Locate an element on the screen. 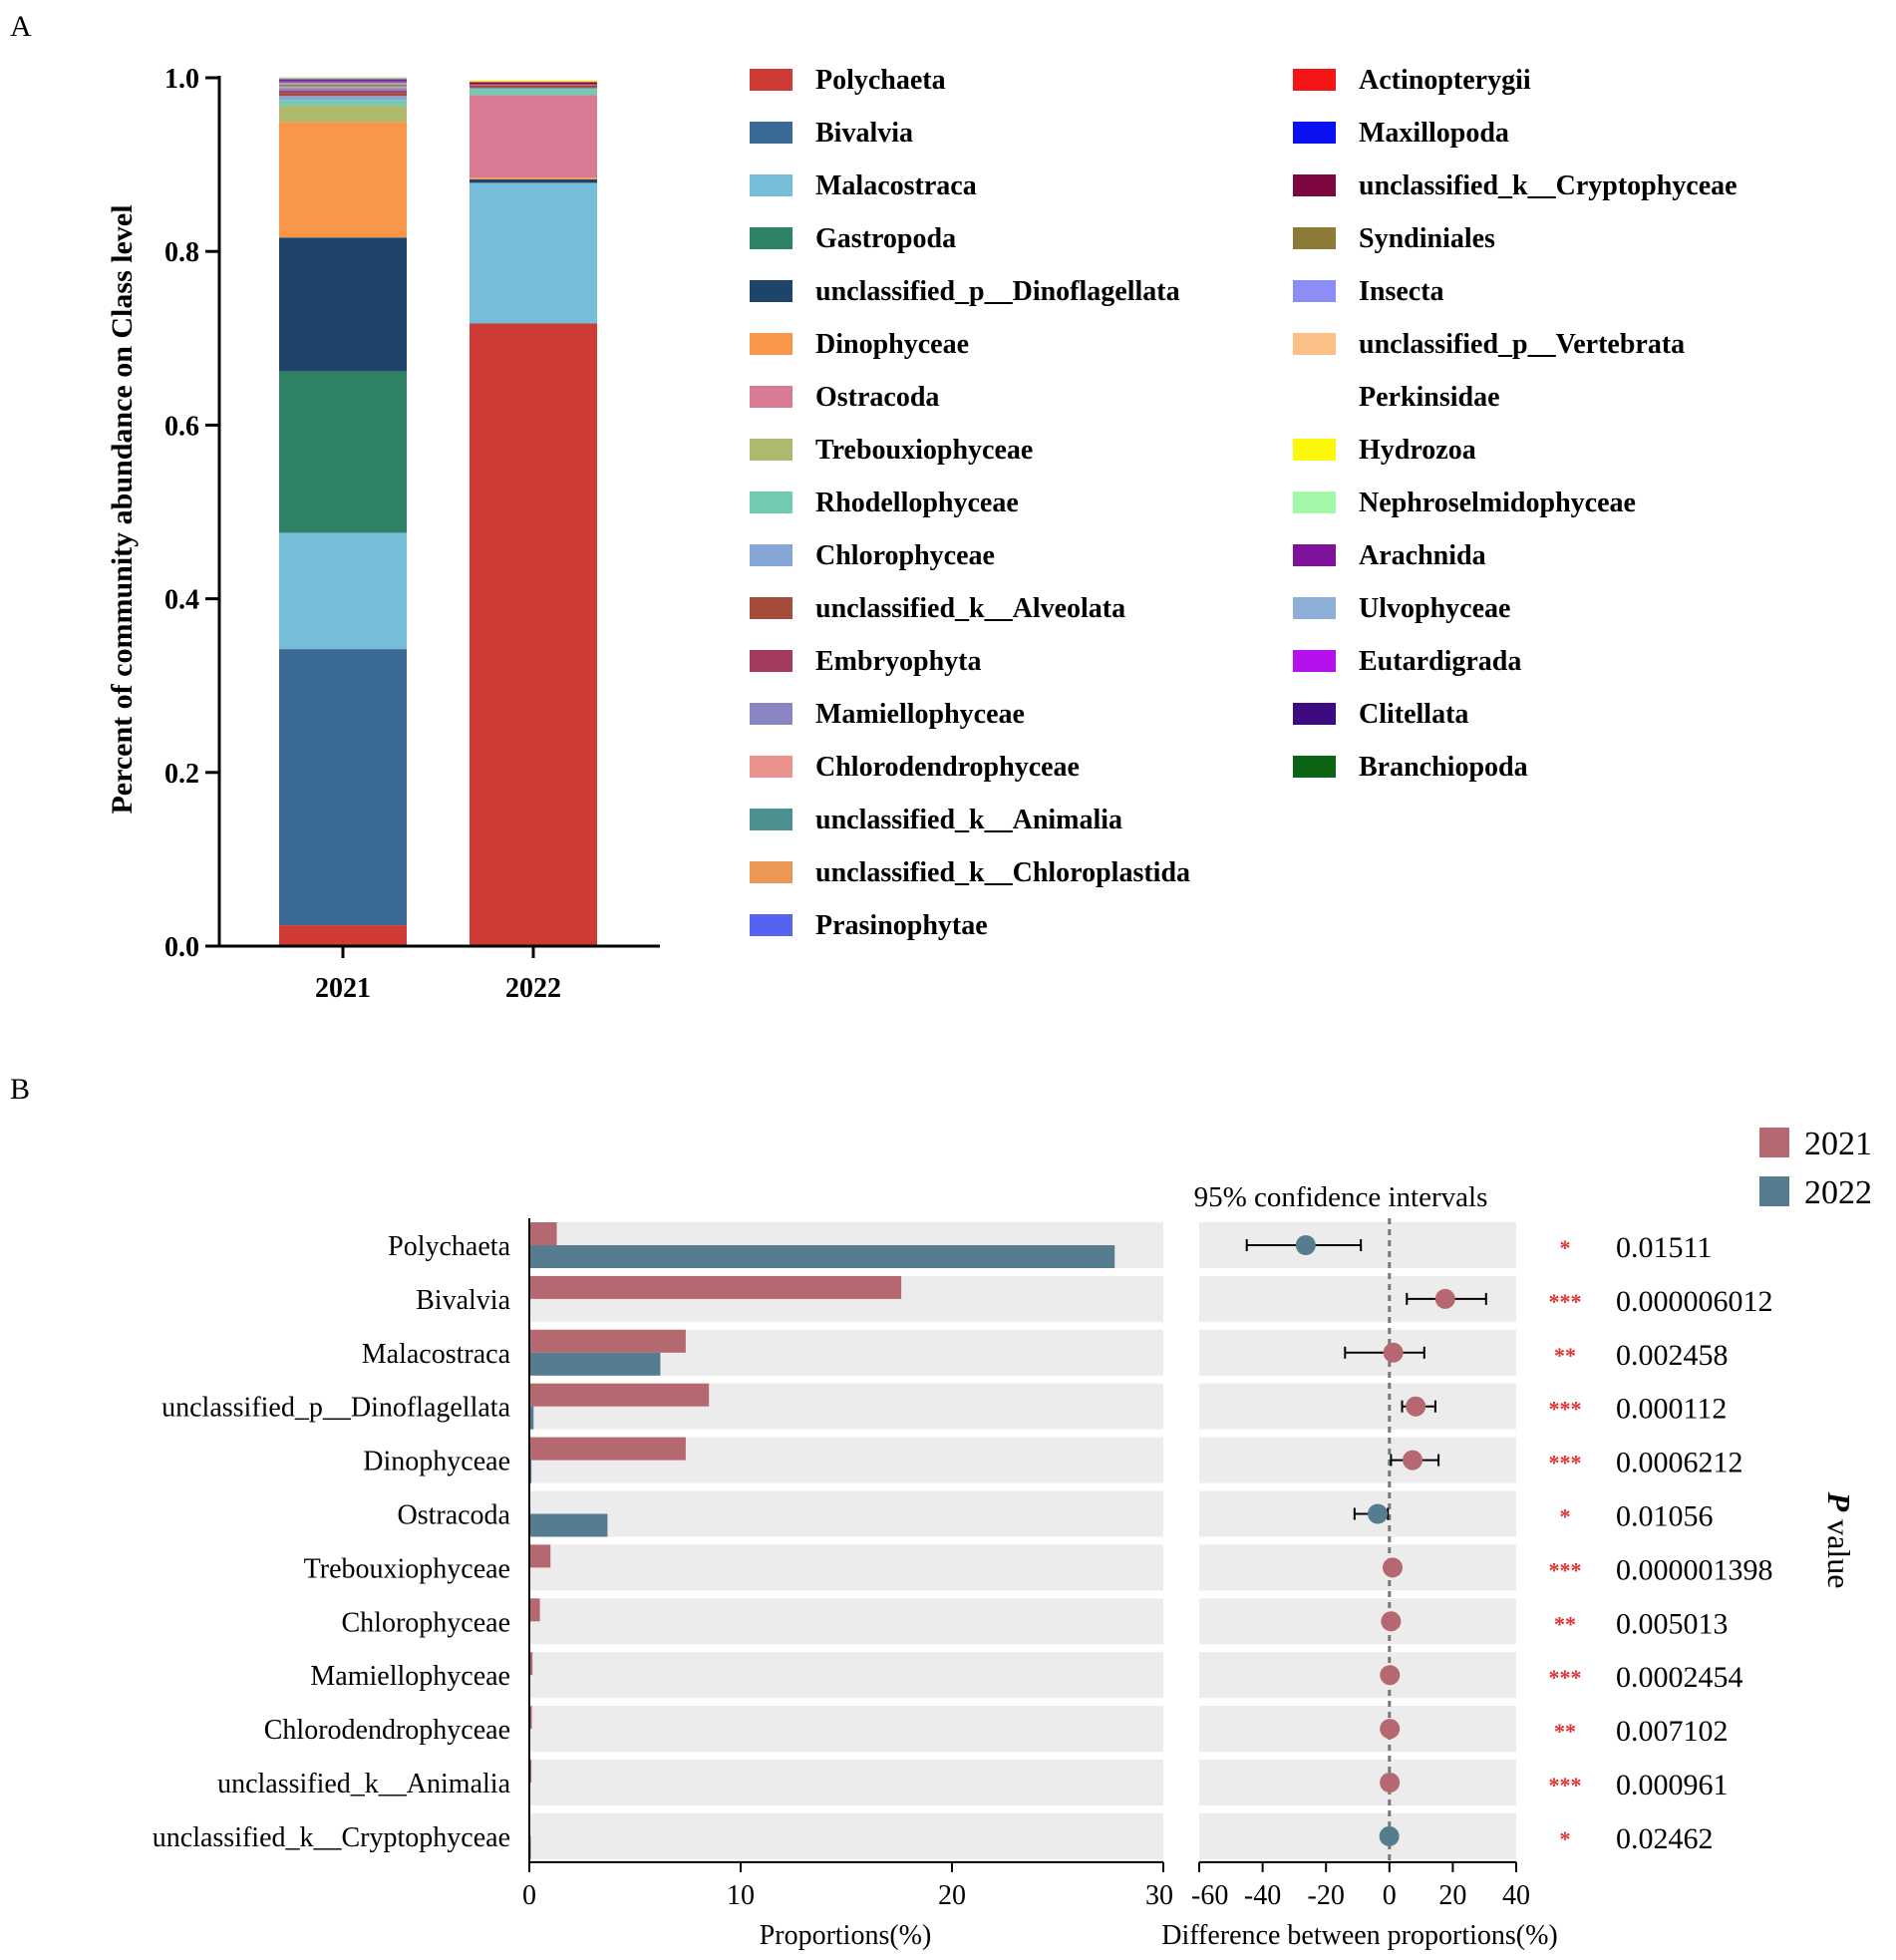 Image resolution: width=1896 pixels, height=1960 pixels. p-value-ostracoda: 0.01056 is located at coordinates (1665, 1516).